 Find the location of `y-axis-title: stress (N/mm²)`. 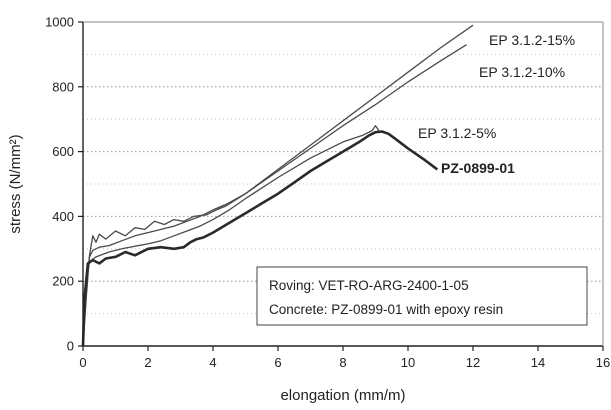

y-axis-title: stress (N/mm²) is located at coordinates (15, 183).